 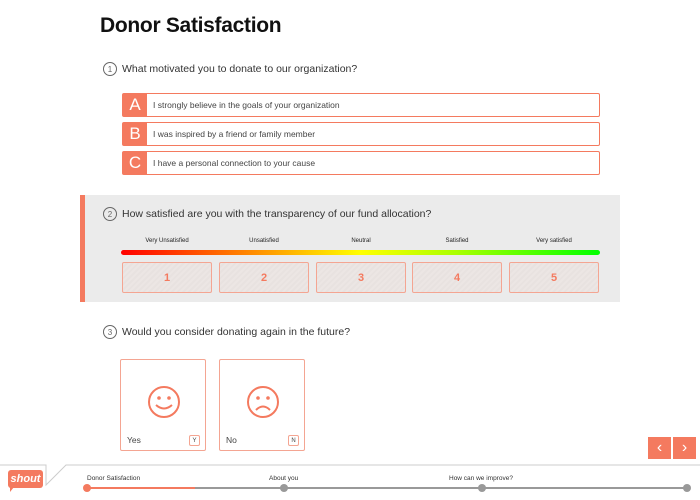 What do you see at coordinates (194, 440) in the screenshot?
I see `yes-key-hint: Y` at bounding box center [194, 440].